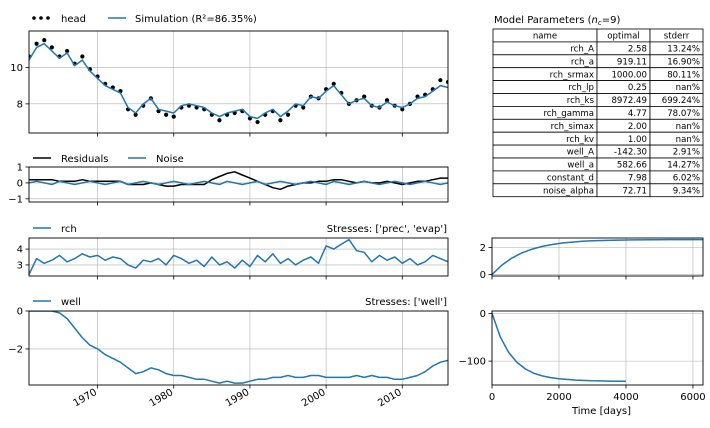 The width and height of the screenshot is (710, 428). I want to click on residuals-y-tick-label: 0, so click(20, 183).